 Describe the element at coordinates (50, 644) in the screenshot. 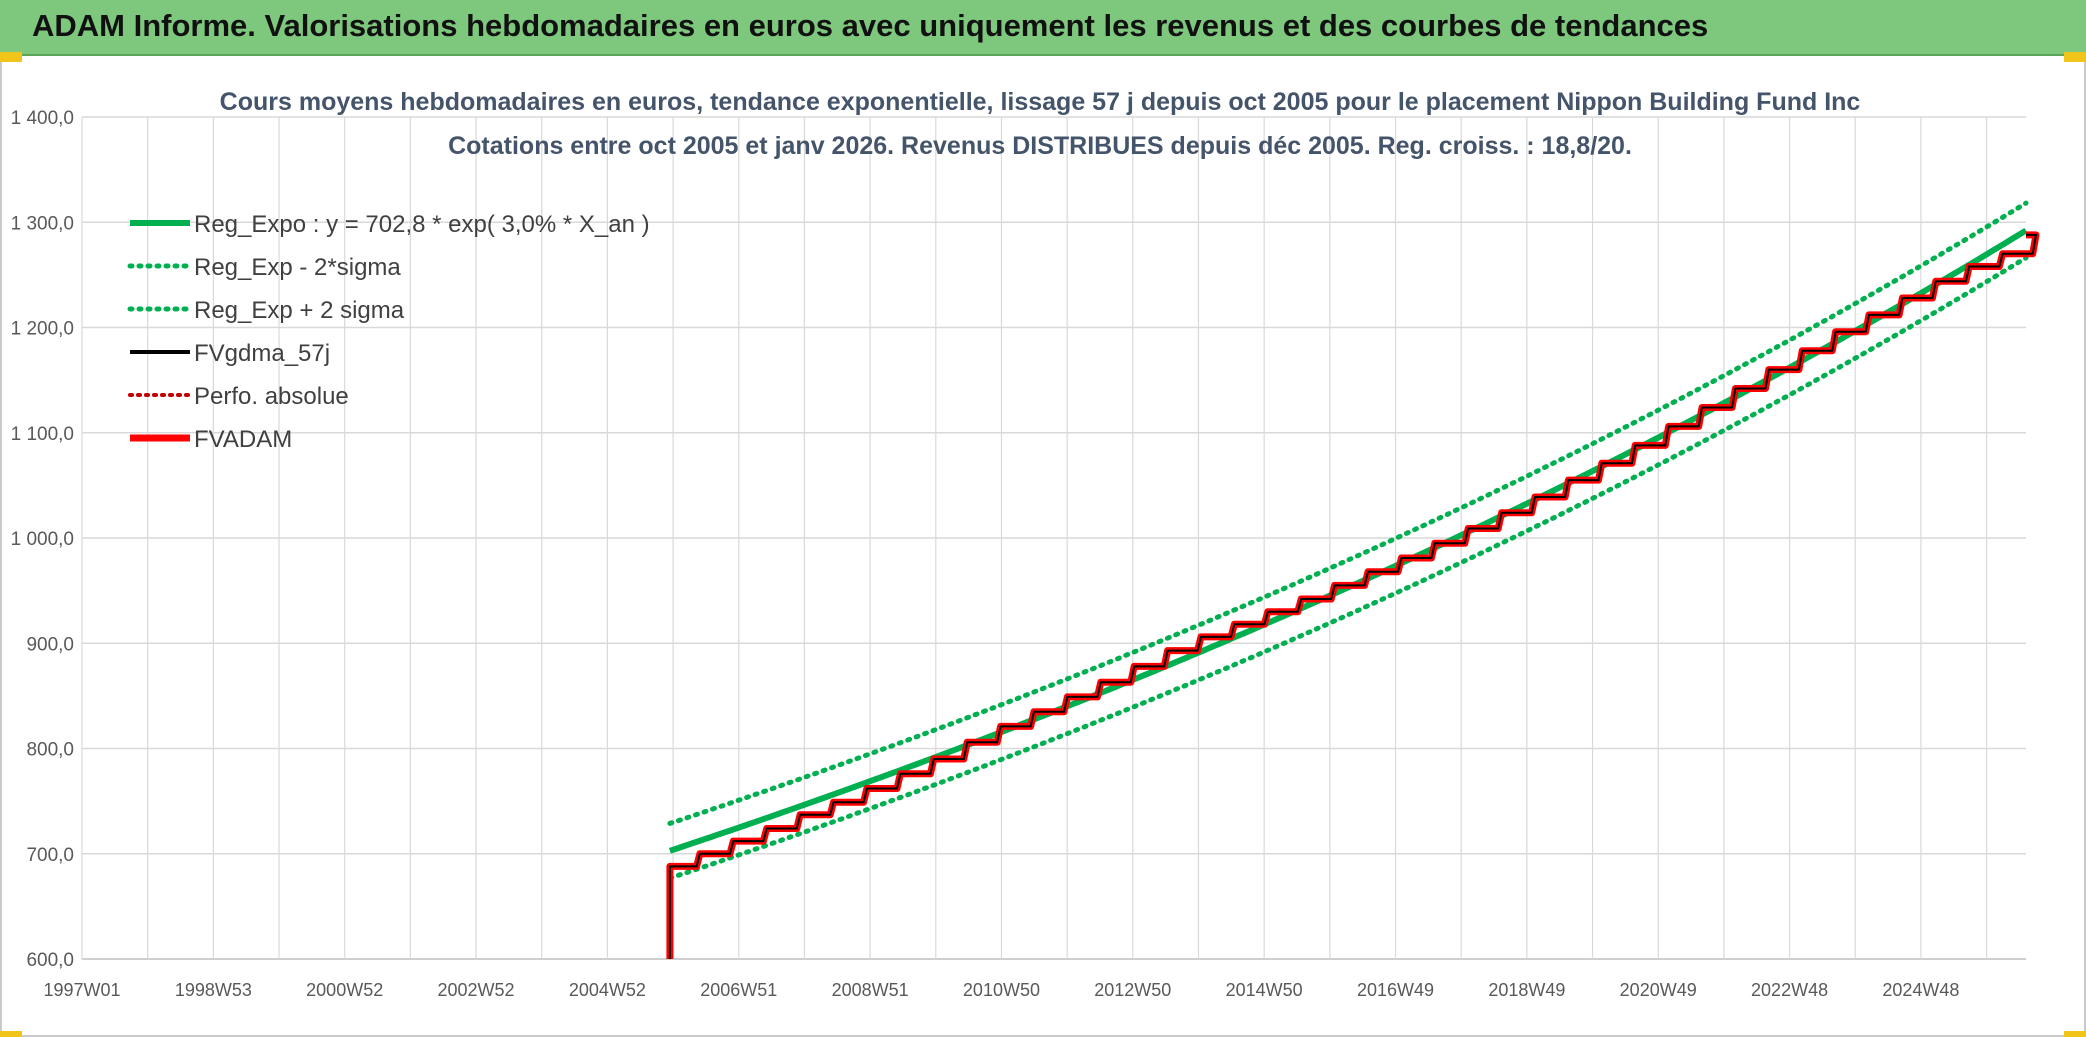

I see `y-tick-label: 900,0` at that location.